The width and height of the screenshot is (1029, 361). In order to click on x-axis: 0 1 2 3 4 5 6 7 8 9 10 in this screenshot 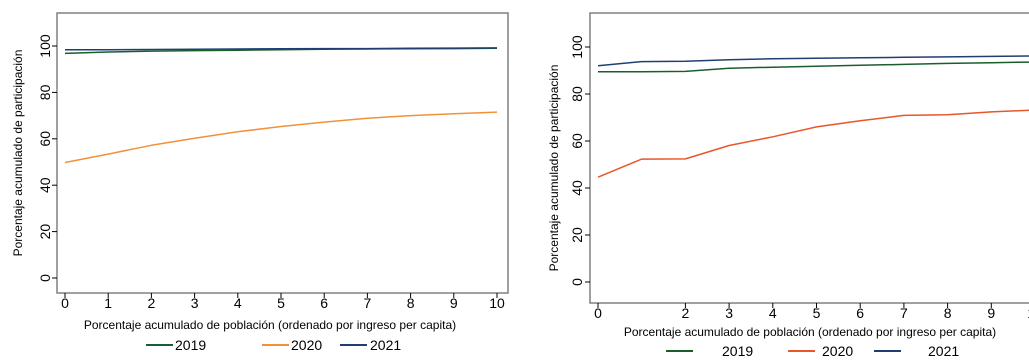, I will do `click(283, 302)`.